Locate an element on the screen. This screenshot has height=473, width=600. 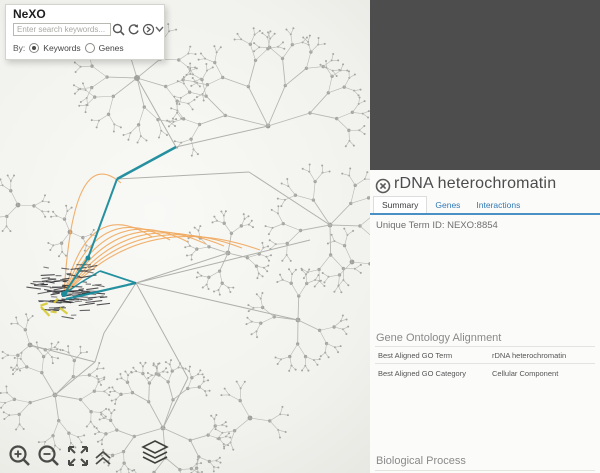
go-category-label: Best Aligned GO Category is located at coordinates (422, 373).